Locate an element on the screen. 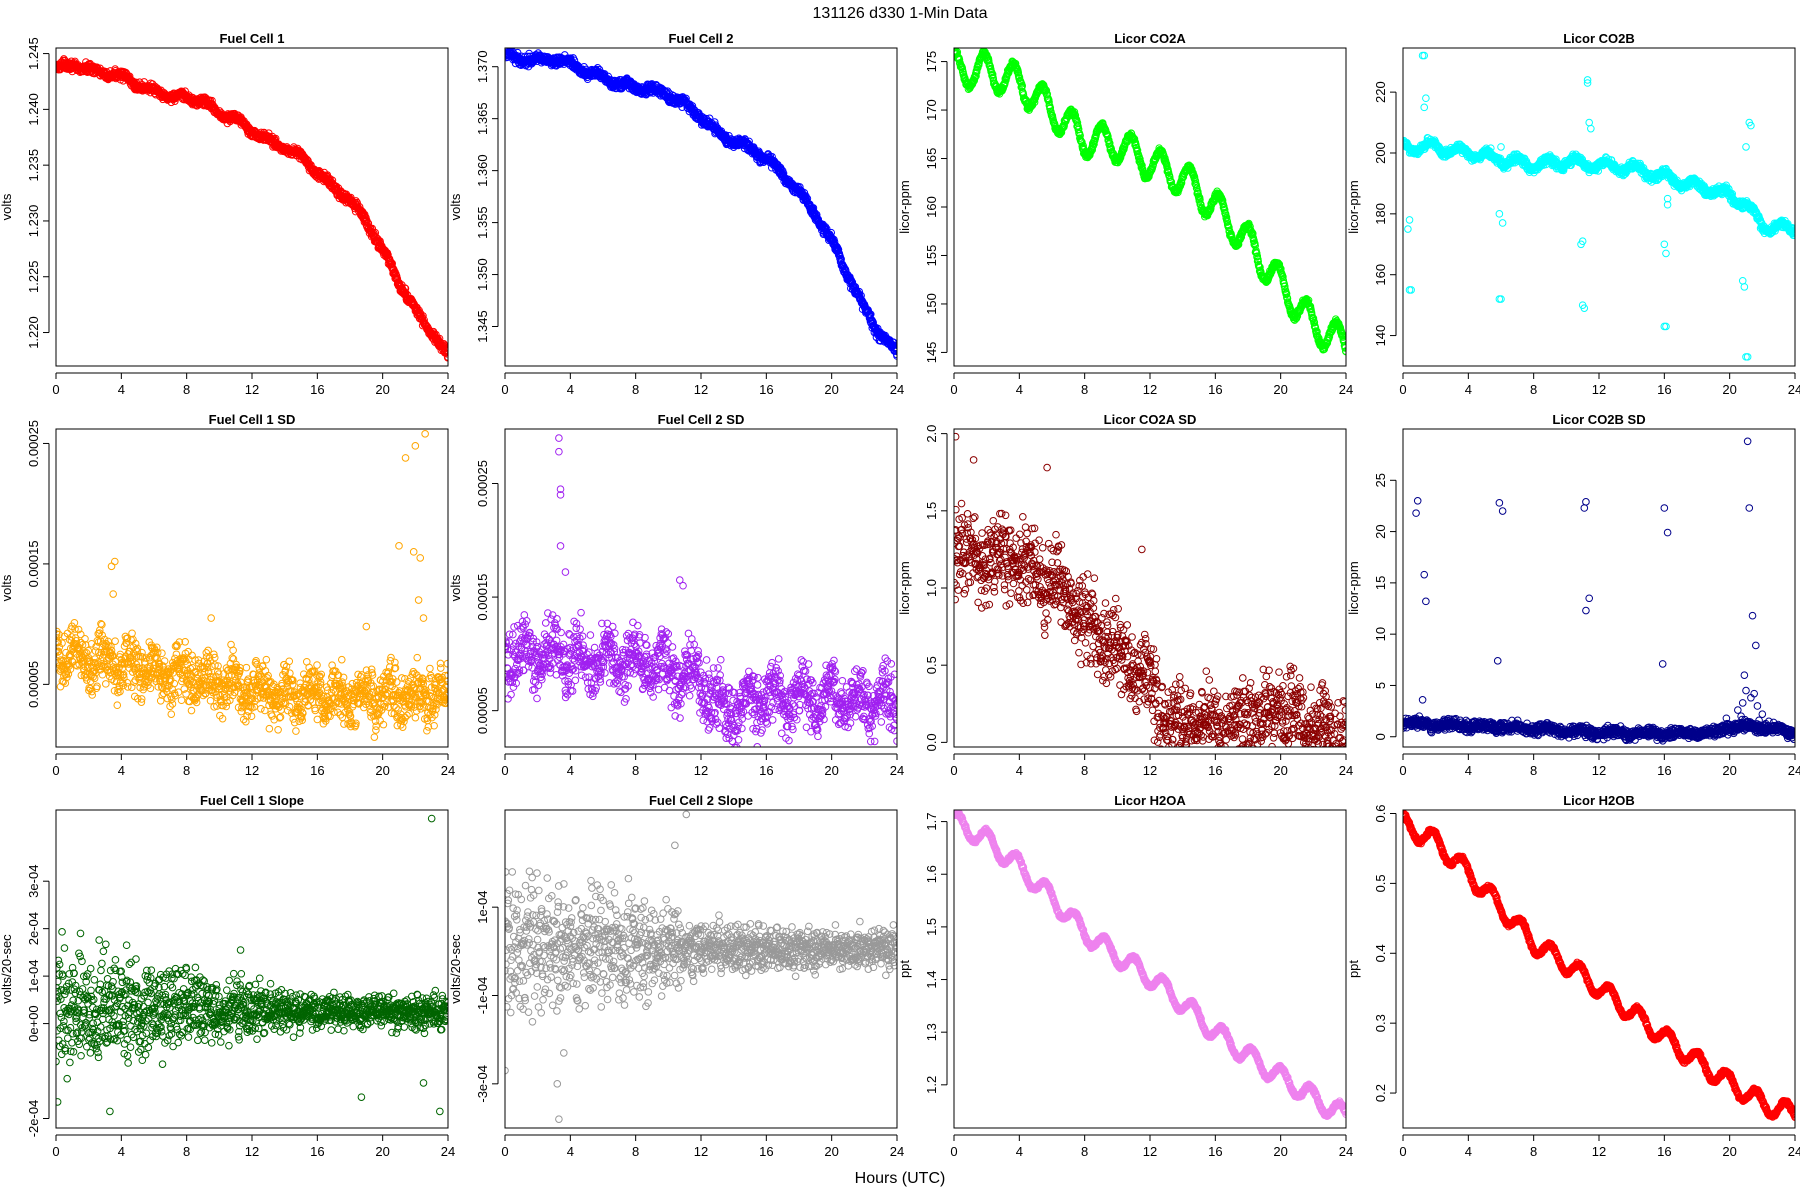 The width and height of the screenshot is (1800, 1200). y-tick-label: 1.220 is located at coordinates (33, 332).